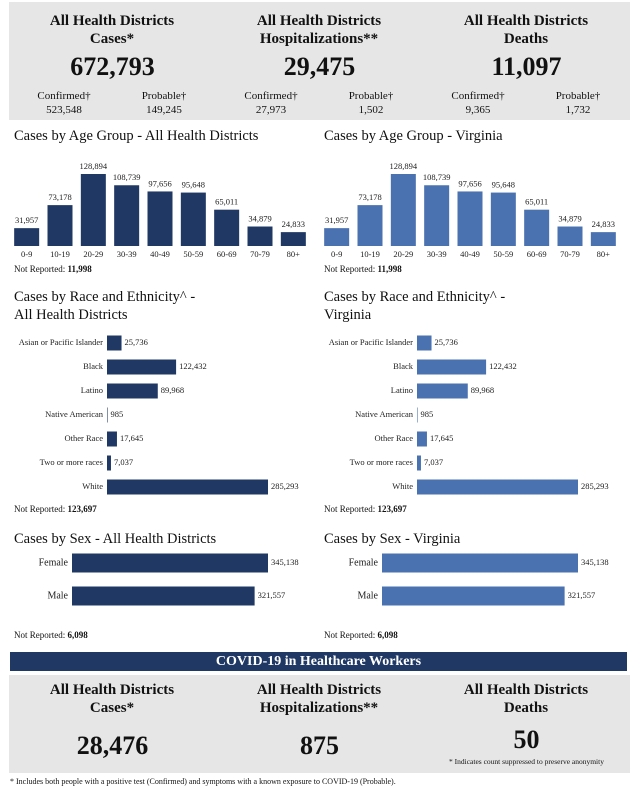  I want to click on data-label: 25,736, so click(446, 342).